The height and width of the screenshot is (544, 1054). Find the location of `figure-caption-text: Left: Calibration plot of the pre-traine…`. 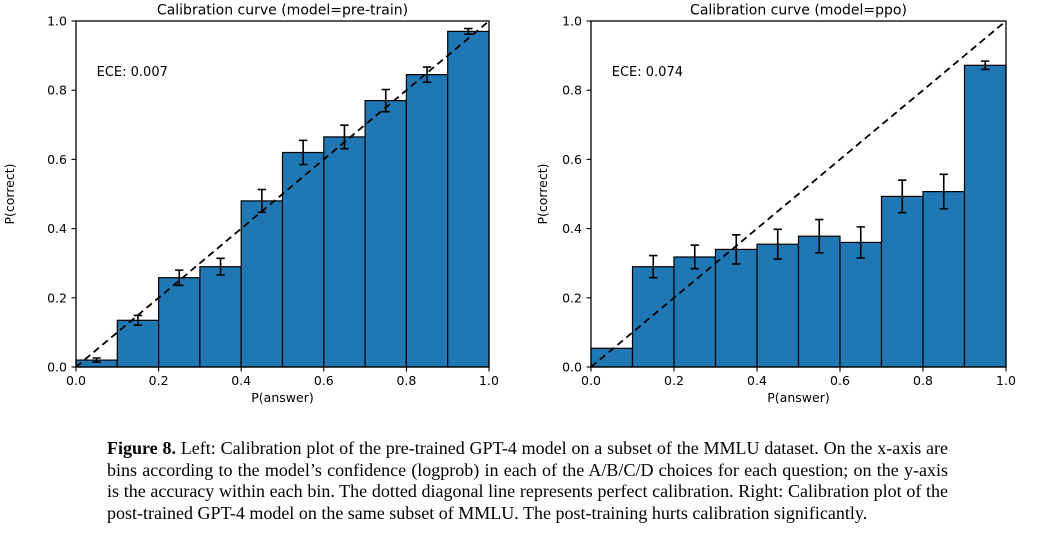

figure-caption-text: Left: Calibration plot of the pre-traine… is located at coordinates (527, 480).